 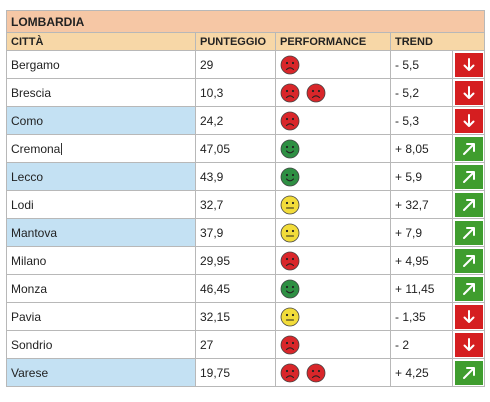 What do you see at coordinates (421, 176) in the screenshot?
I see `trend-value: + 5,9` at bounding box center [421, 176].